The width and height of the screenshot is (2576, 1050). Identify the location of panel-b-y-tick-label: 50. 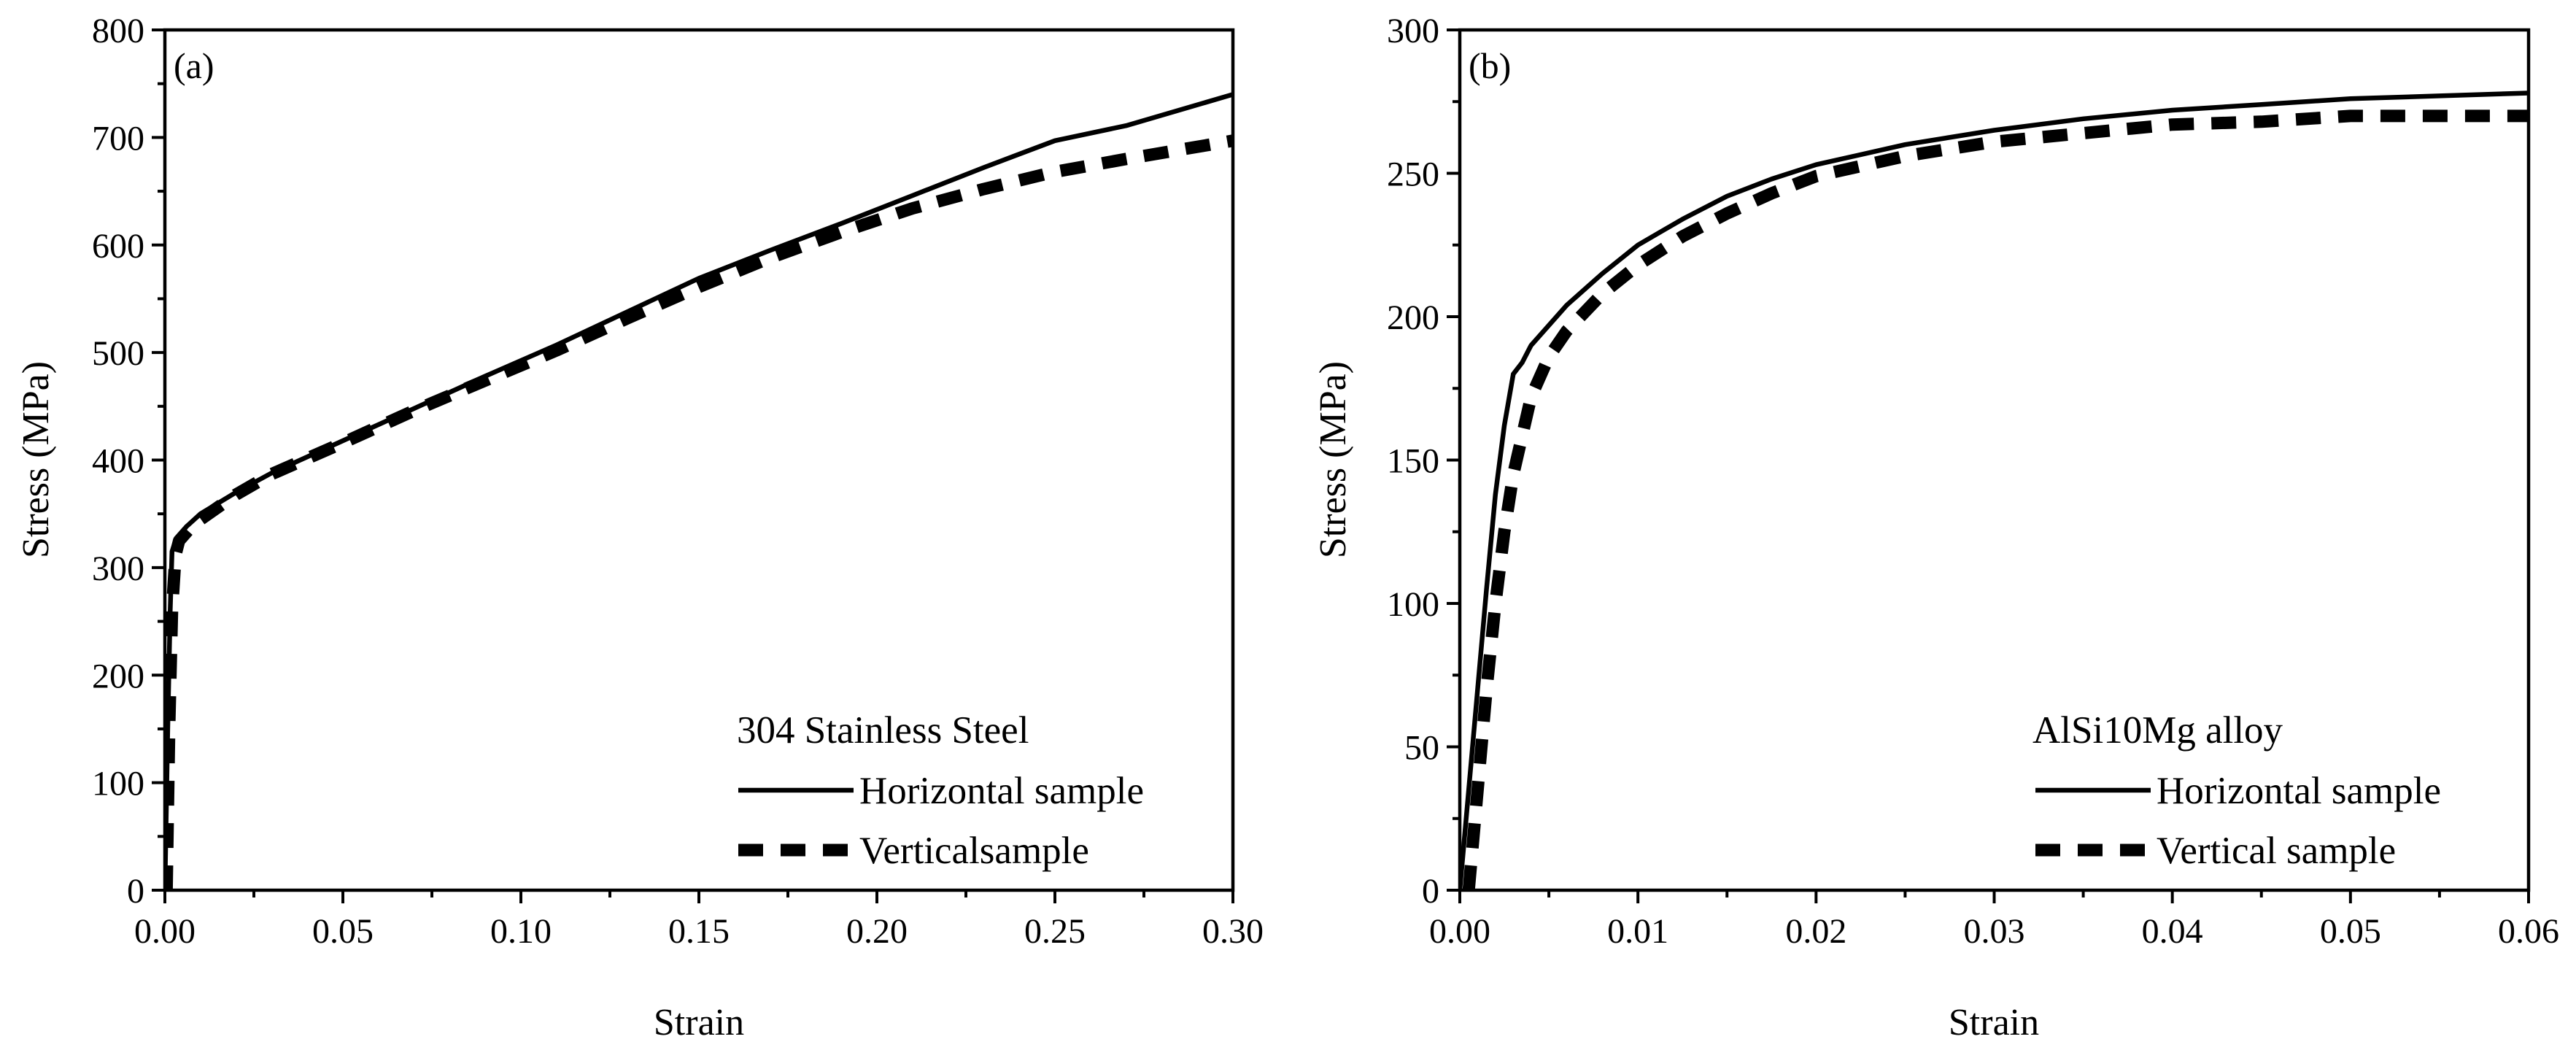
(1421, 748).